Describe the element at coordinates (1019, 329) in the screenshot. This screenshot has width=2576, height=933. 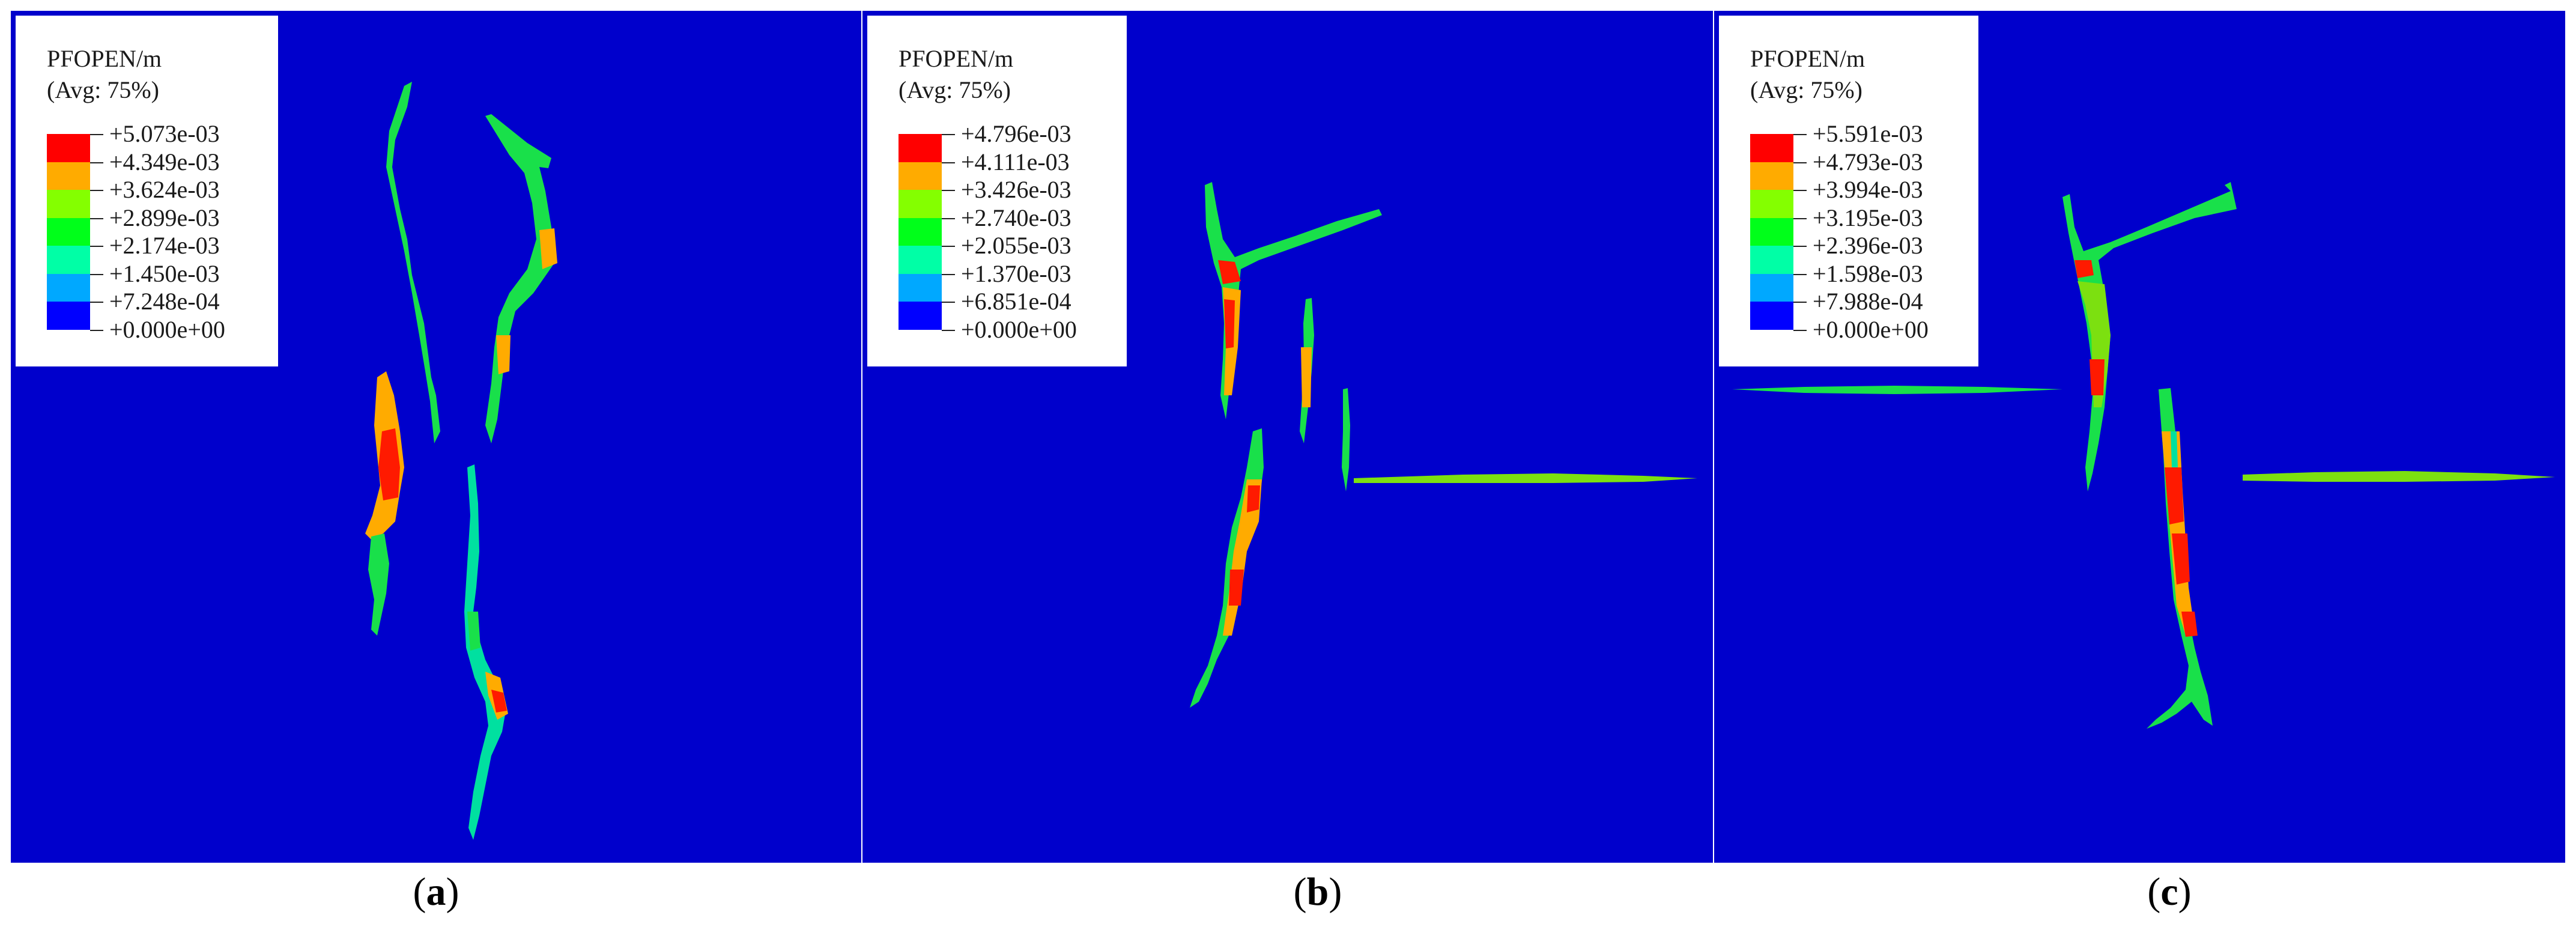
I see `legend-value-b-7: +0.000e+00` at that location.